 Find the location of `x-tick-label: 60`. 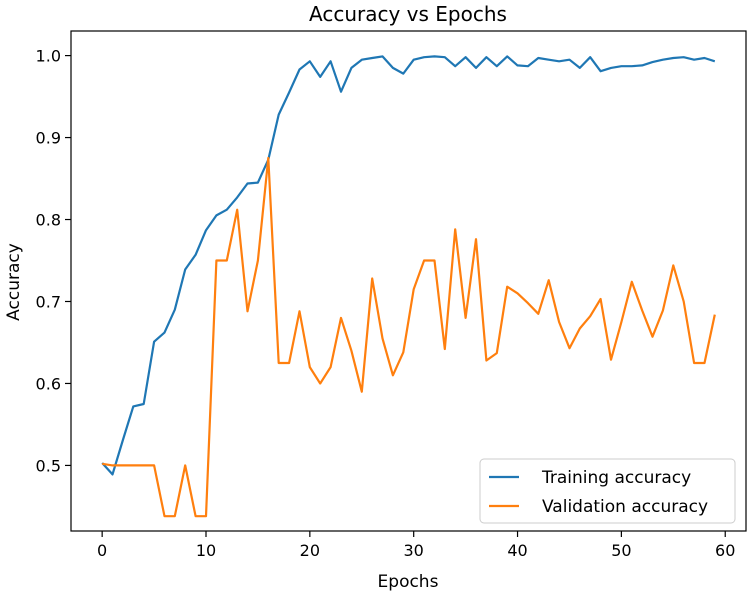

x-tick-label: 60 is located at coordinates (725, 550).